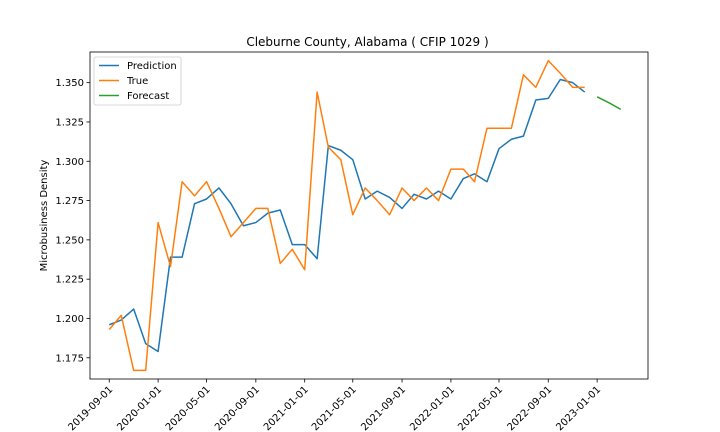 This screenshot has width=720, height=432. What do you see at coordinates (69, 240) in the screenshot?
I see `y-tick-label: 1.250` at bounding box center [69, 240].